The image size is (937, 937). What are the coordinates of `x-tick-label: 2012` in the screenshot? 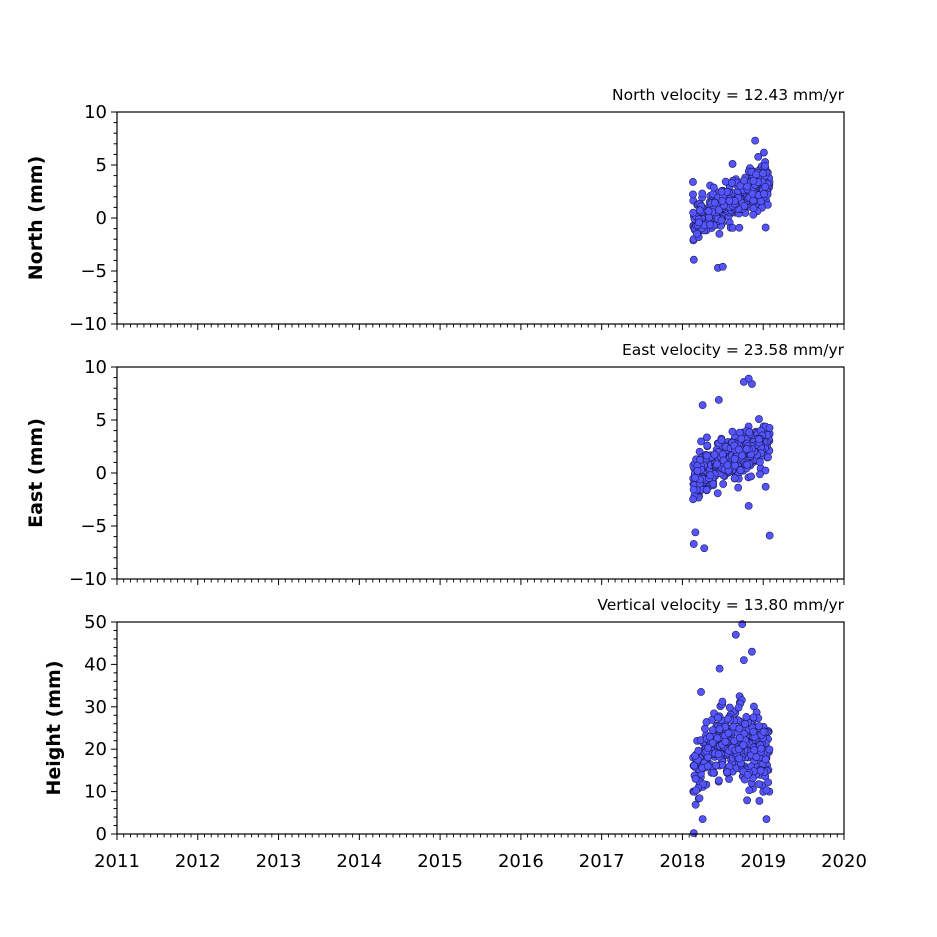 It's located at (198, 861).